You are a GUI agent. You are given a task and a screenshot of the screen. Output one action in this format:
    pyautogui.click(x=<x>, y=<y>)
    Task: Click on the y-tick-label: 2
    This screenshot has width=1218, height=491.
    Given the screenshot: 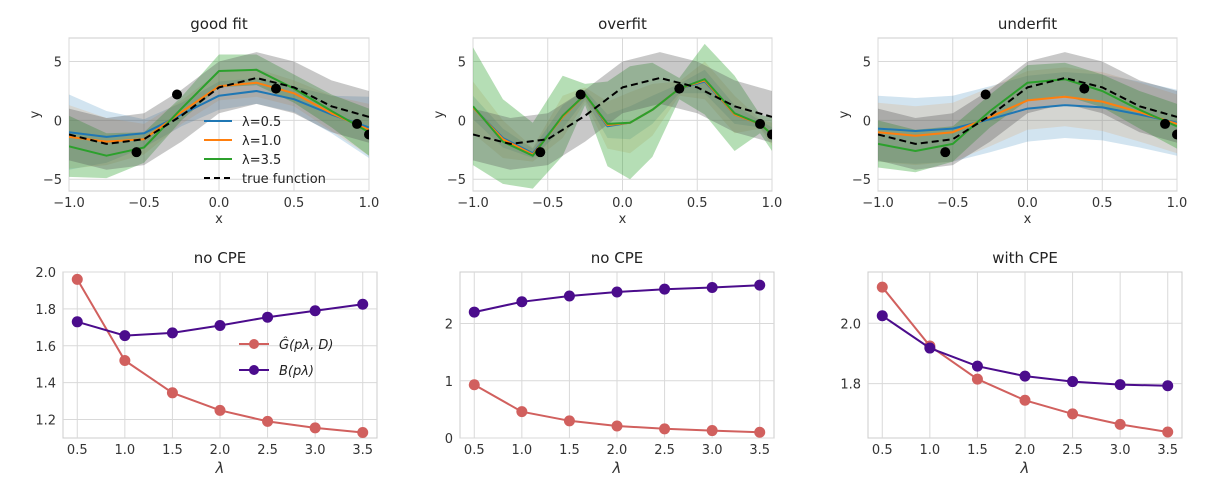 What is the action you would take?
    pyautogui.click(x=449, y=325)
    